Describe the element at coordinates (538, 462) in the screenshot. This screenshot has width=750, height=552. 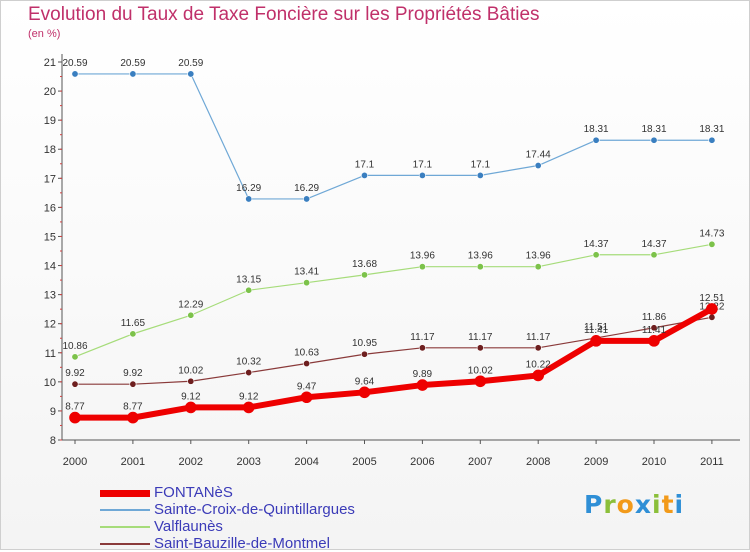
I see `x-tick-label: 2008` at that location.